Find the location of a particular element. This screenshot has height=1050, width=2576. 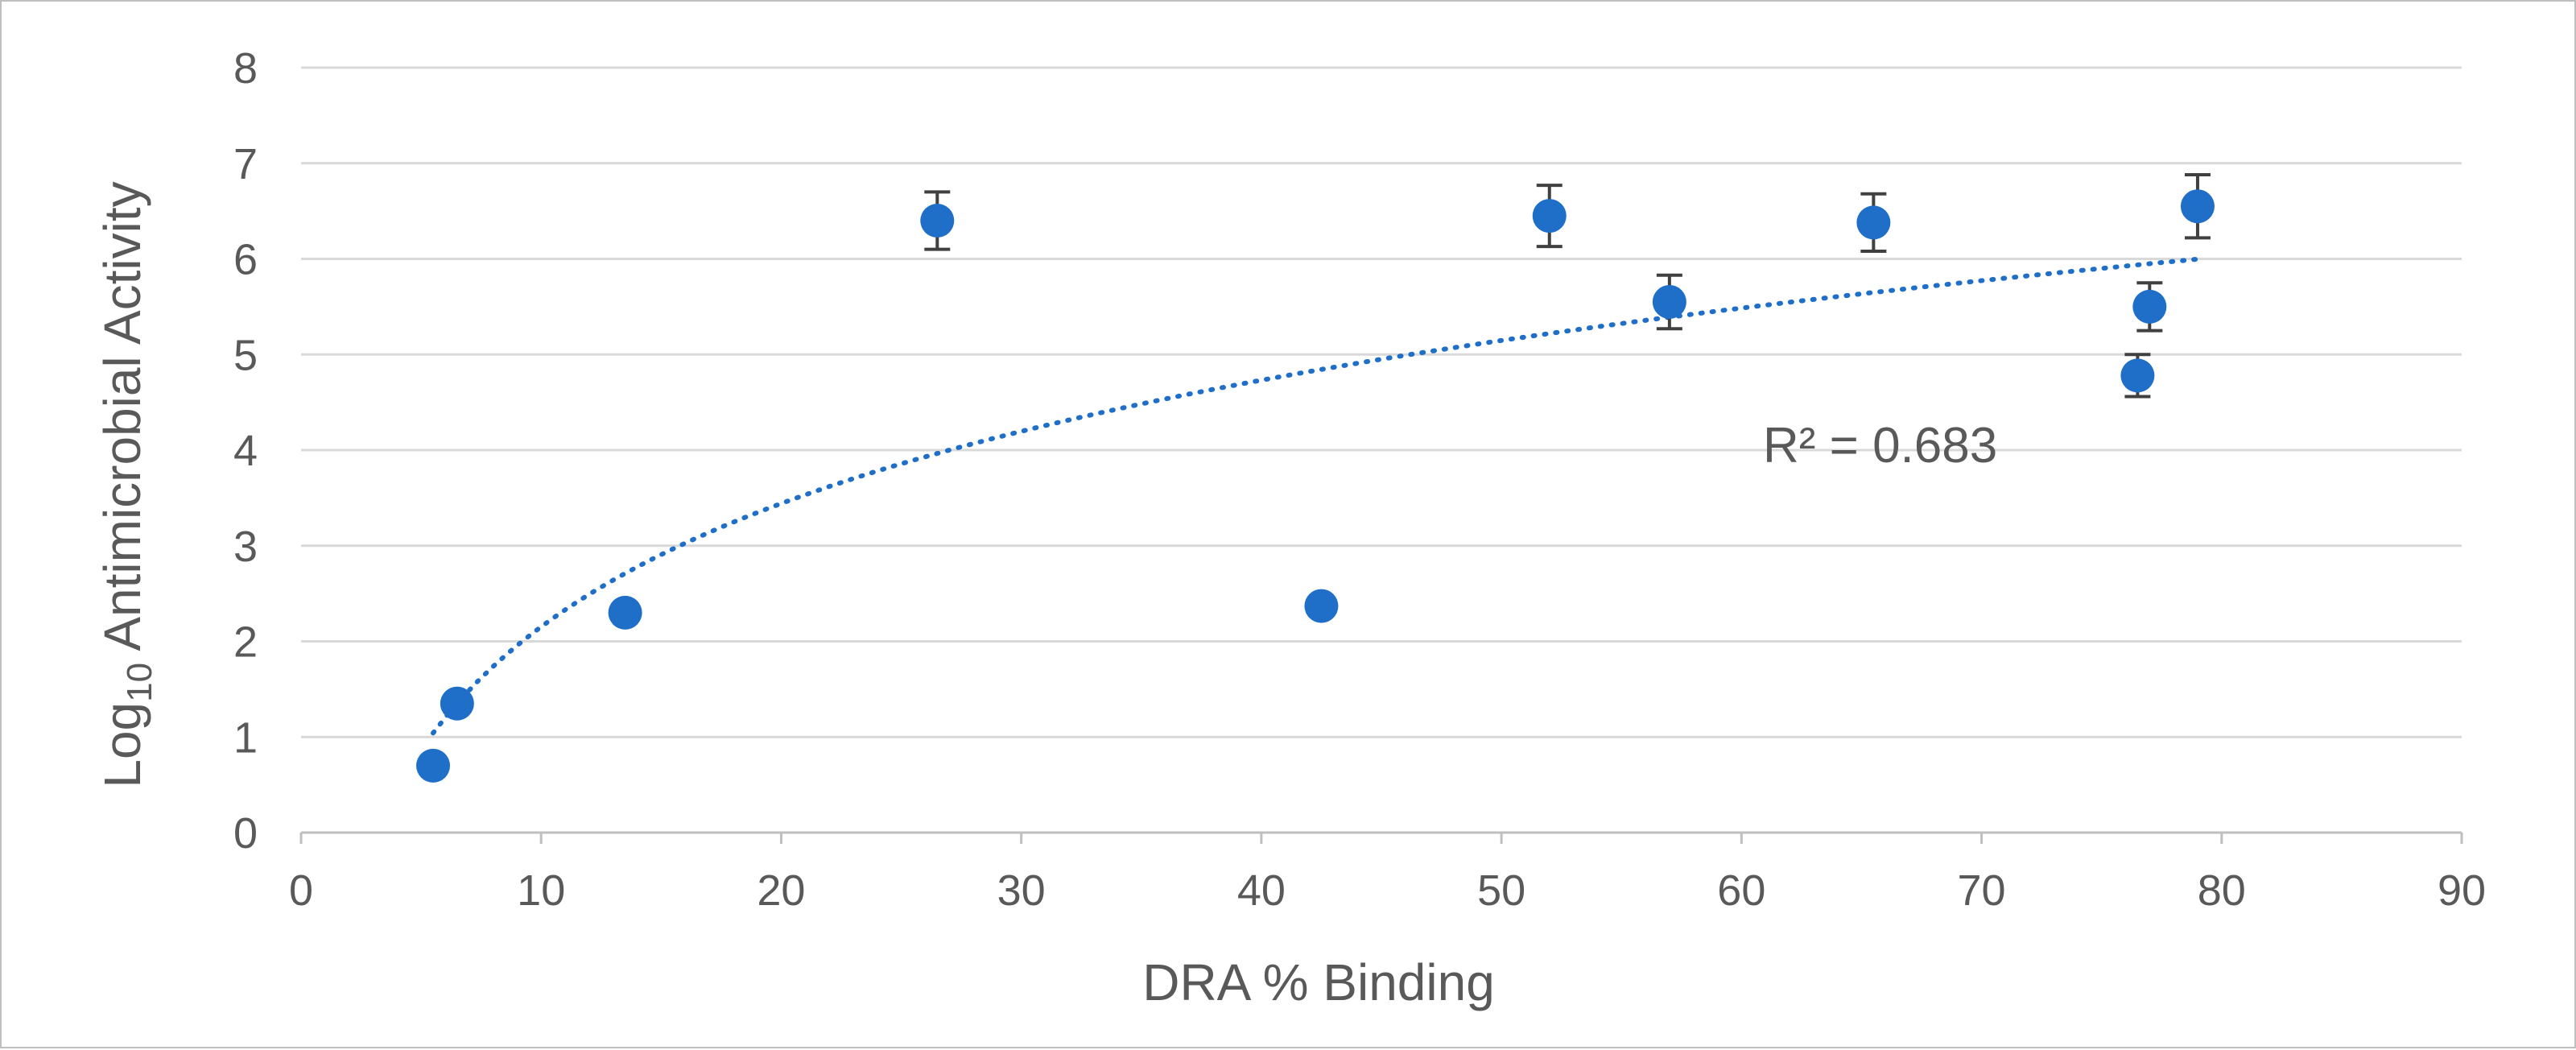

x-tick-label-70: 70 is located at coordinates (1982, 890).